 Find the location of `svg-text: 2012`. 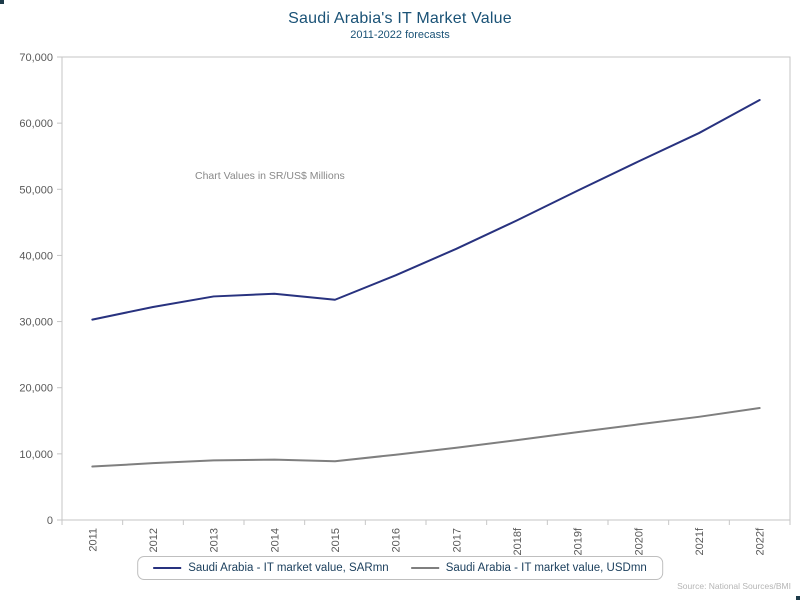

svg-text: 2012 is located at coordinates (154, 540).